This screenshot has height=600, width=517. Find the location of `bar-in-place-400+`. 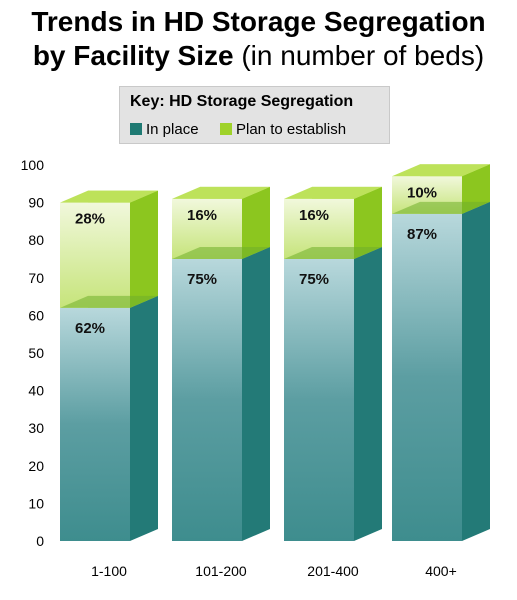

bar-in-place-400+ is located at coordinates (427, 377).